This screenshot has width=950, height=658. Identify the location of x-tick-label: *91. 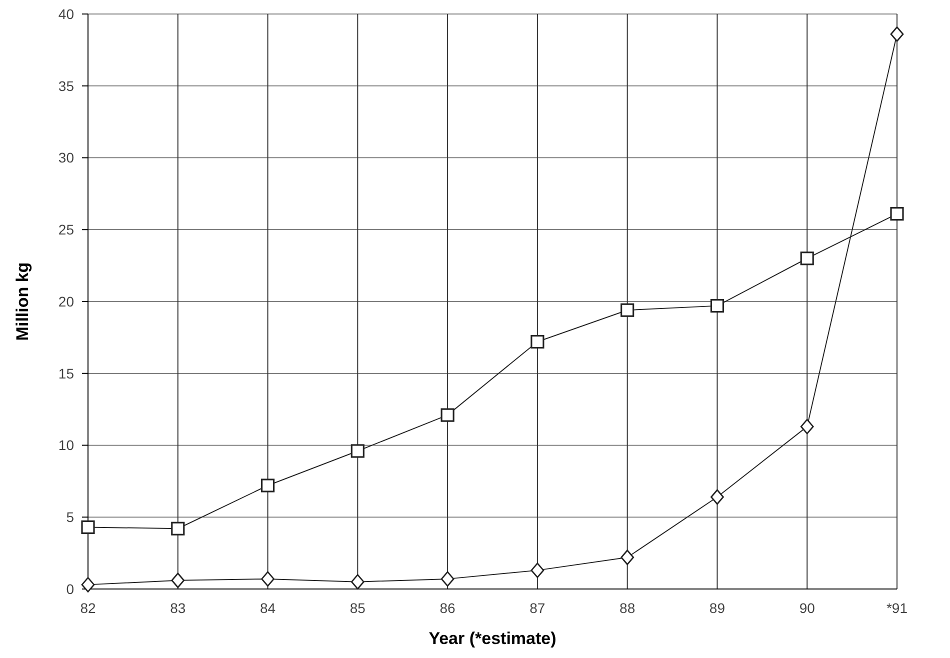
(897, 608).